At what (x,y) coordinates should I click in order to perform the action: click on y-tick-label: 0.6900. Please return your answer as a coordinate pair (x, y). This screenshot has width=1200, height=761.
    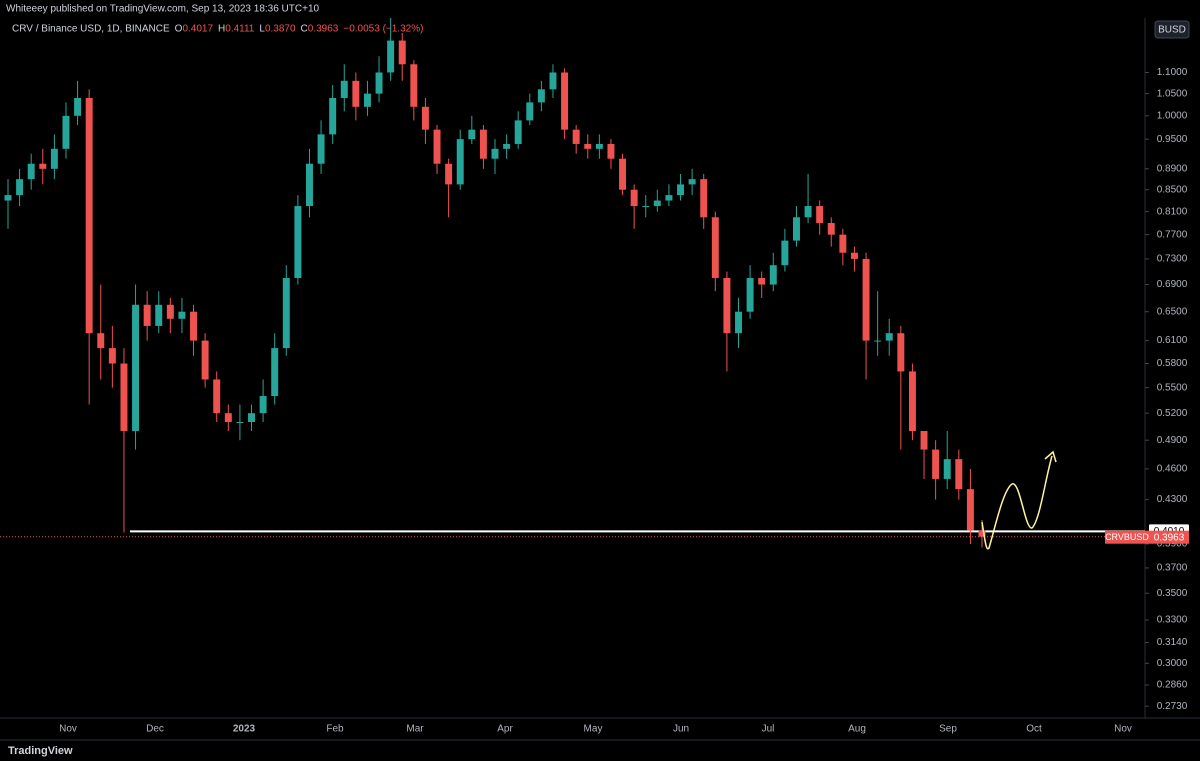
    Looking at the image, I should click on (1172, 284).